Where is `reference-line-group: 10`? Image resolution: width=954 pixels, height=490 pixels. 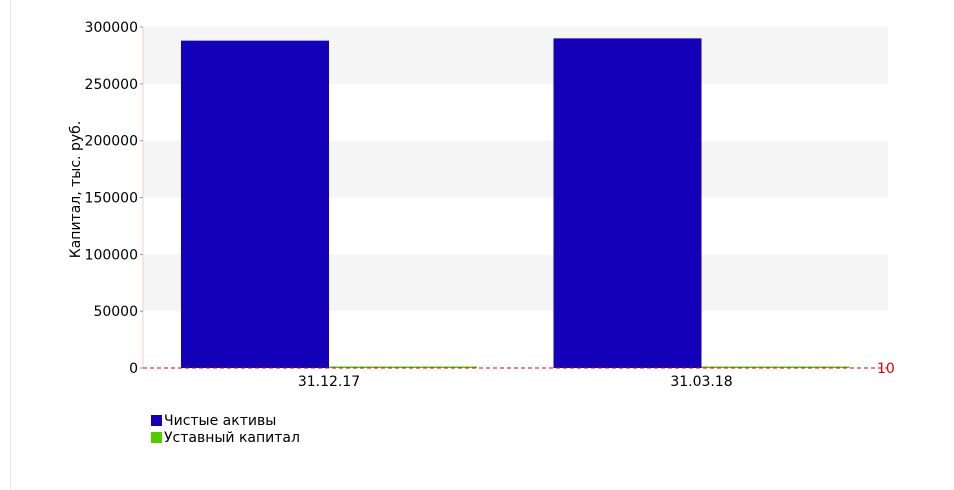 reference-line-group: 10 is located at coordinates (519, 369).